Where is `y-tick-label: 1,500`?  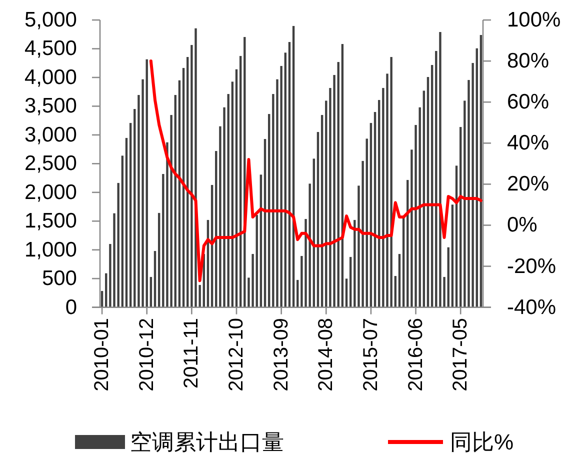 y-tick-label: 1,500 is located at coordinates (50, 221).